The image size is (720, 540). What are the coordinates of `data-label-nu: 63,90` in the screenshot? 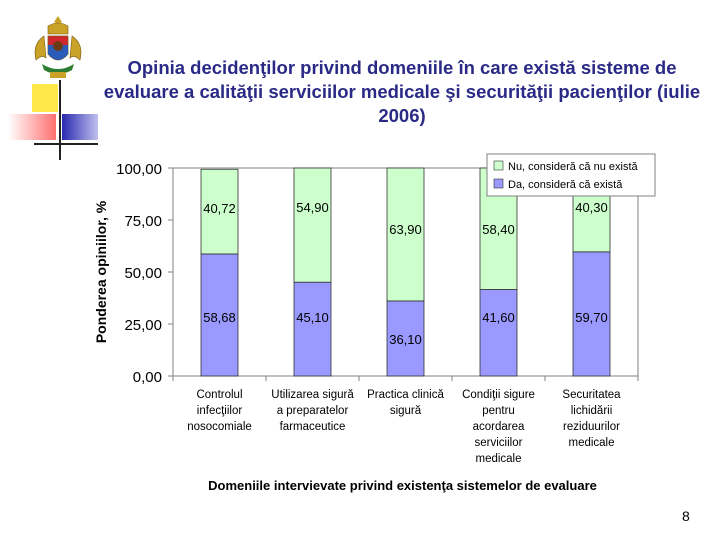 It's located at (405, 229).